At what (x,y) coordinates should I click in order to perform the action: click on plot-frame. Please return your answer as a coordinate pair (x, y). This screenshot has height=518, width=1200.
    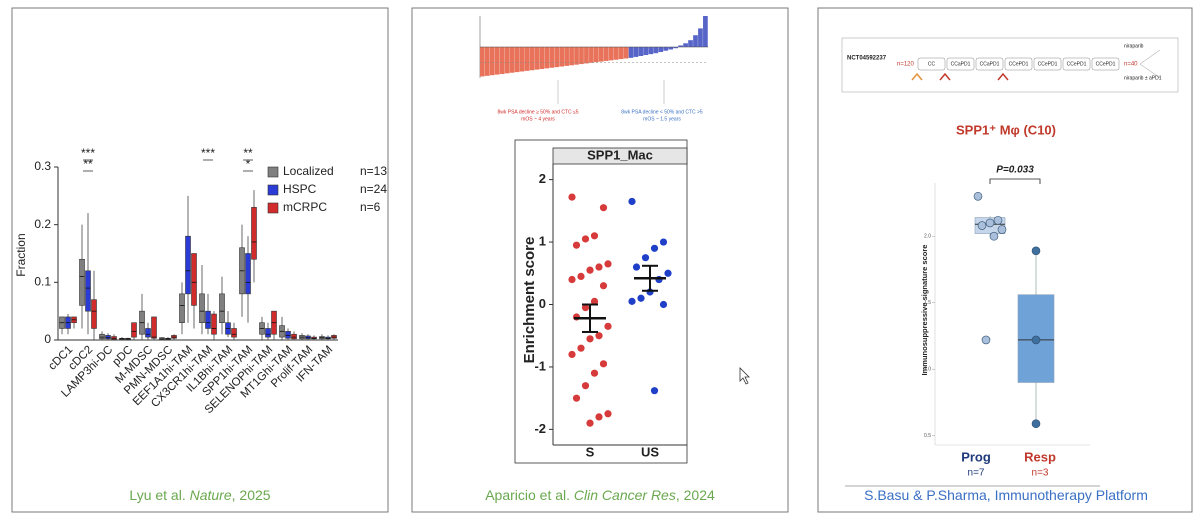
    Looking at the image, I should click on (601, 301).